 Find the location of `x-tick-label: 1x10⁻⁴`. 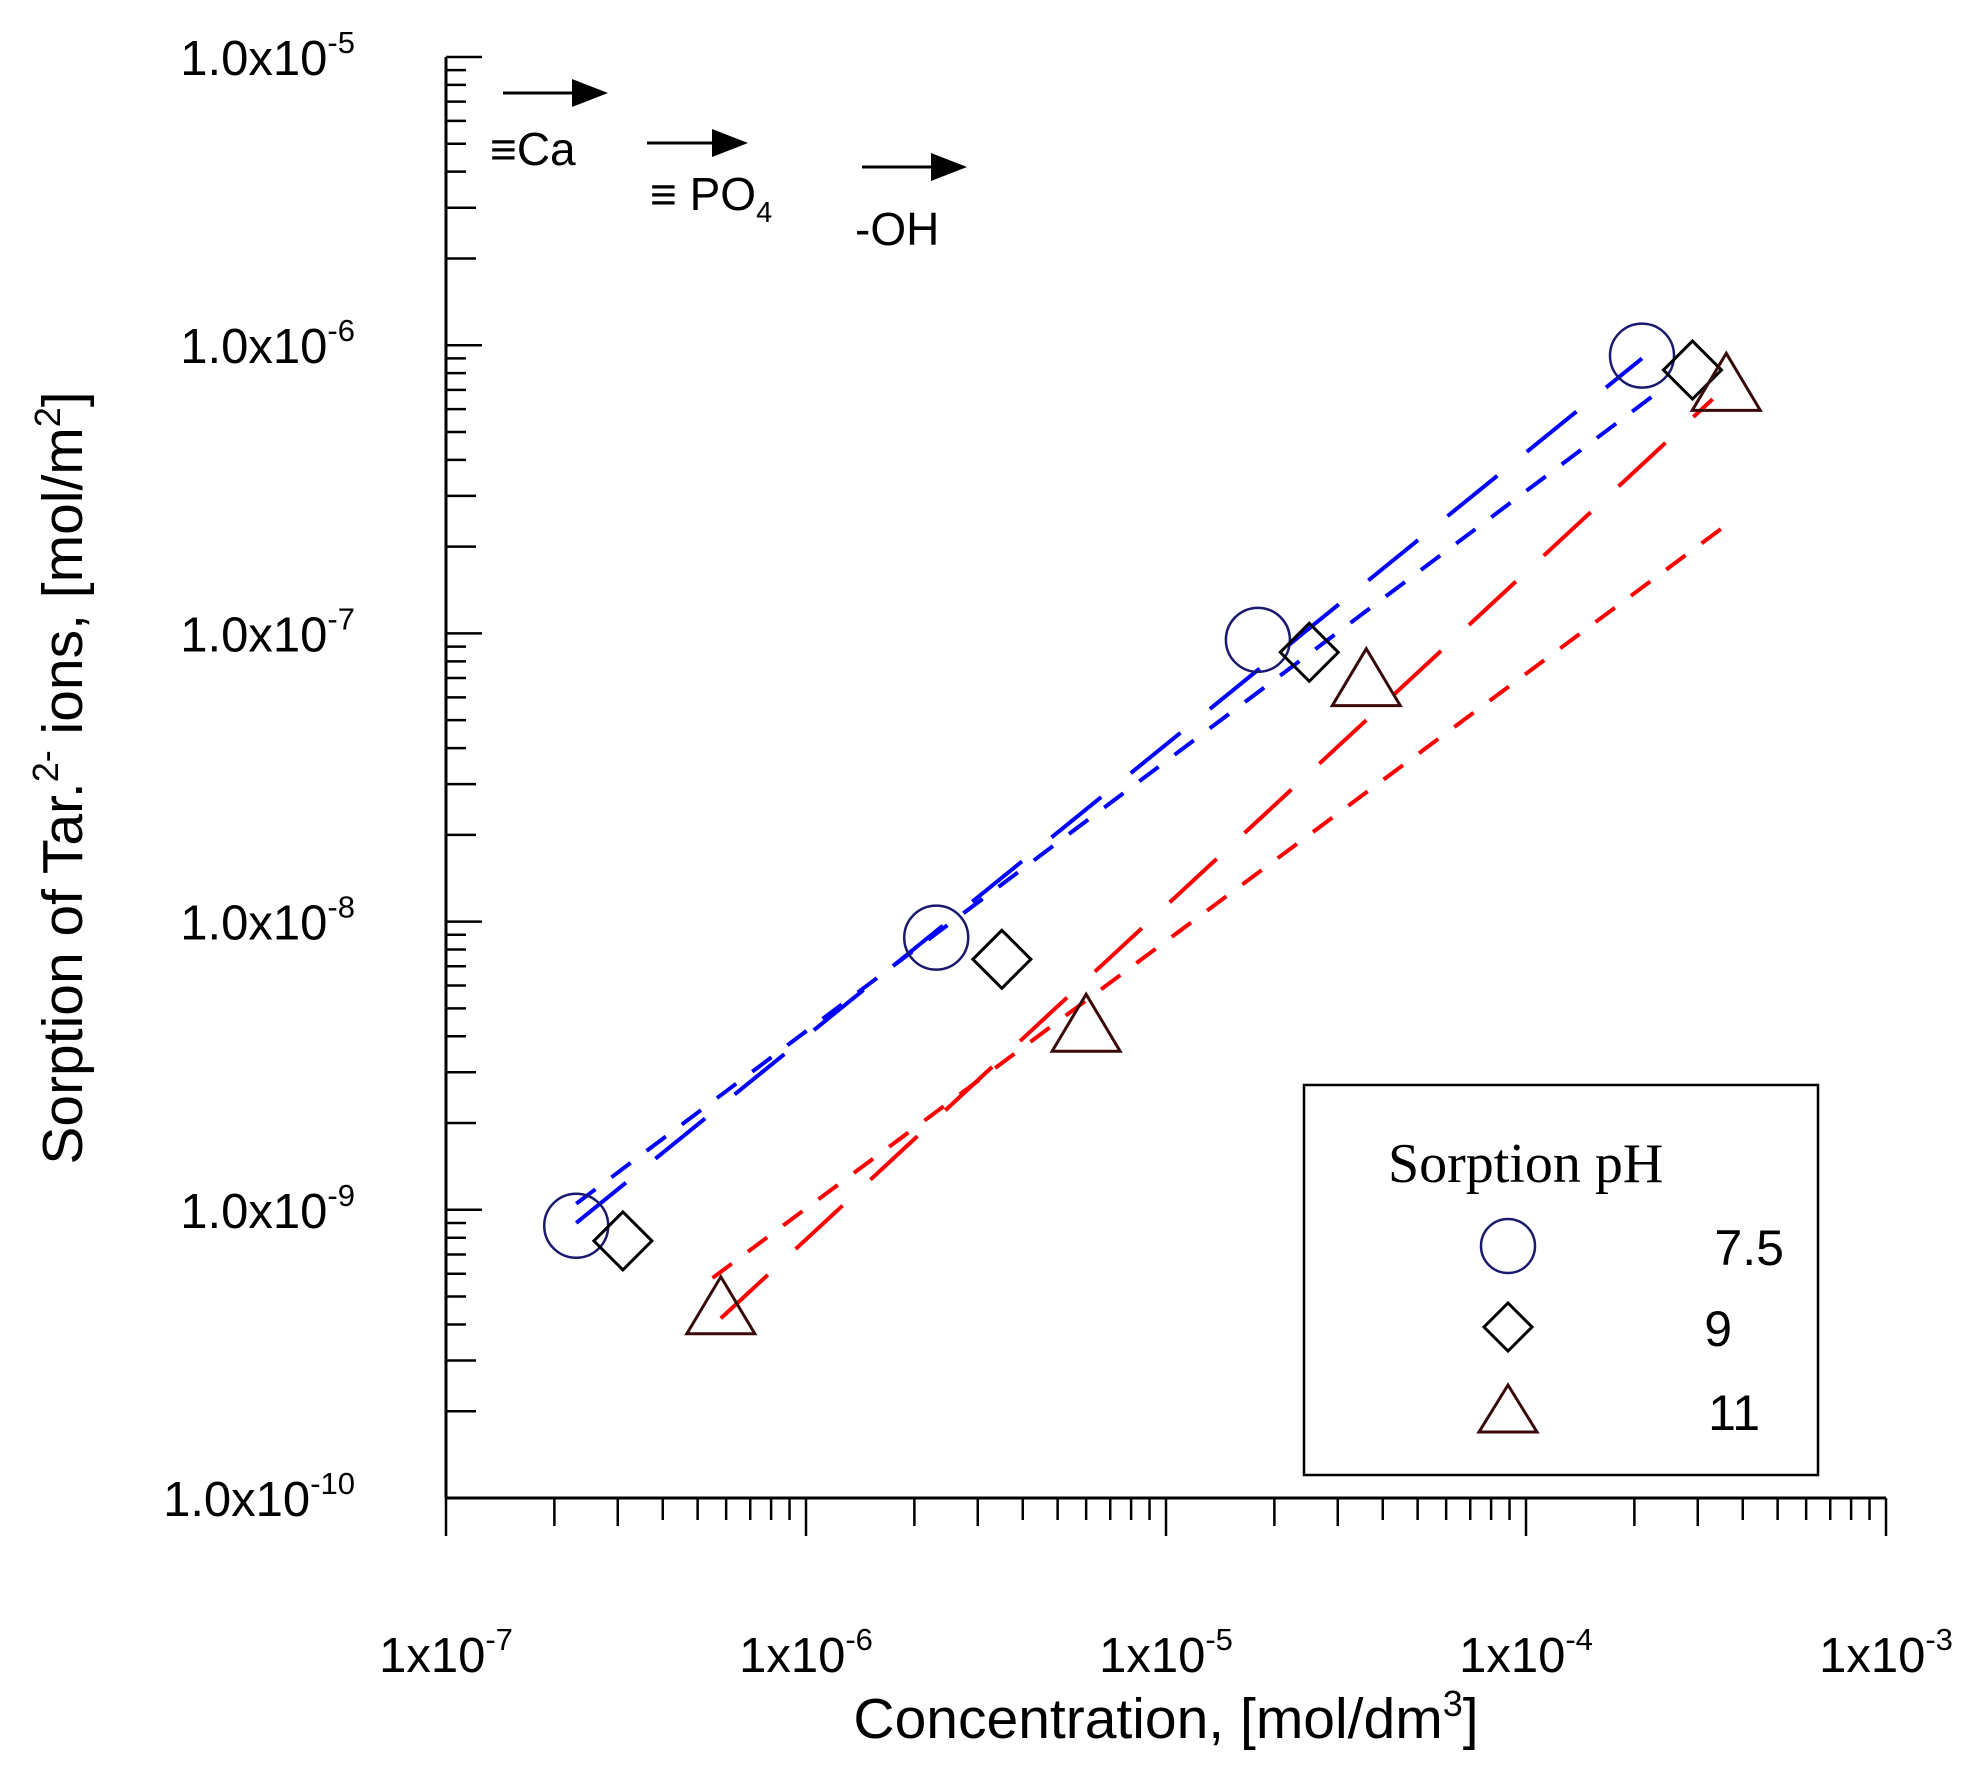

x-tick-label: 1x10⁻⁴ is located at coordinates (1526, 1652).